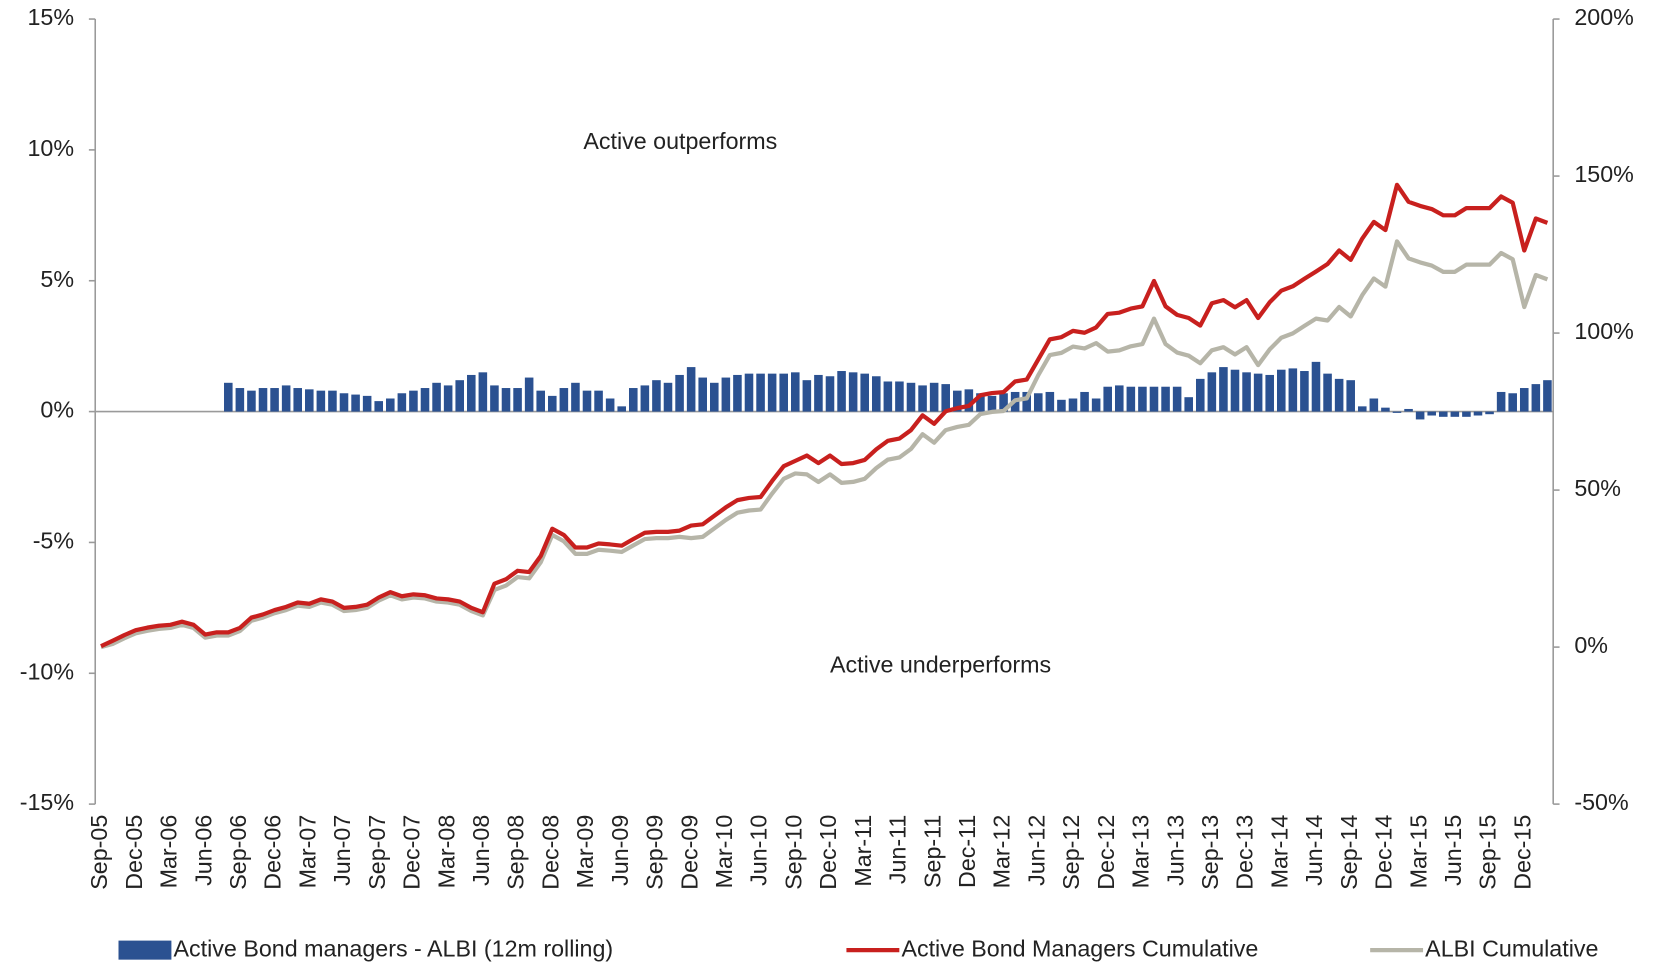 The width and height of the screenshot is (1659, 966). I want to click on x-tick-label: Jun-08, so click(481, 850).